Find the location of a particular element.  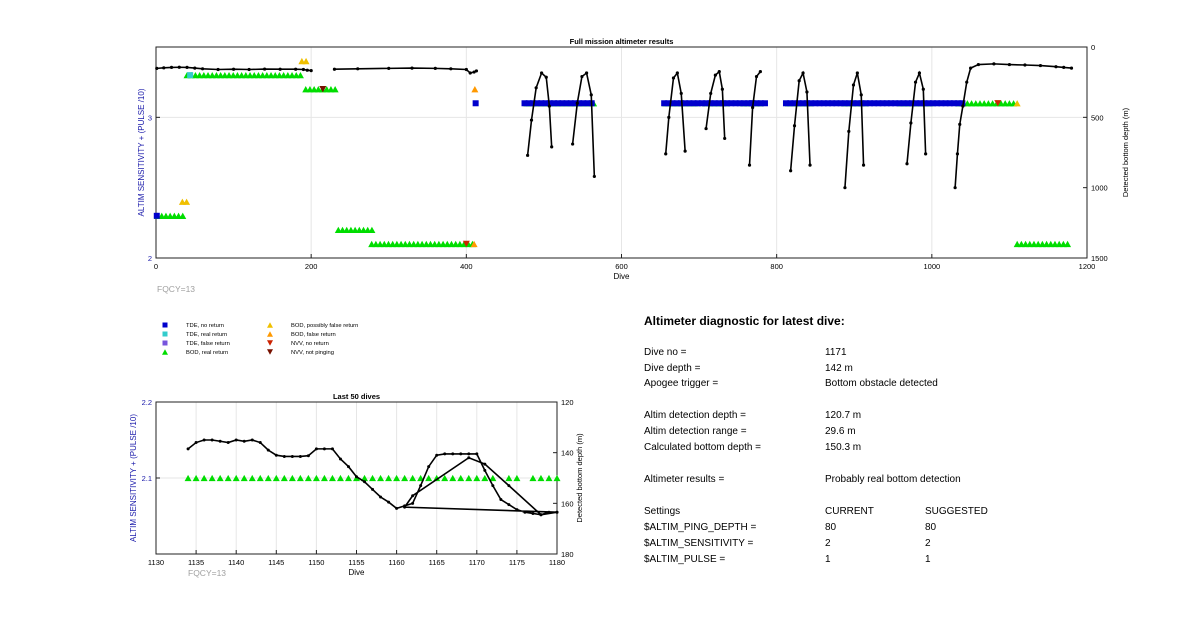

last-50-y-right-tick-label: 180 is located at coordinates (567, 554).